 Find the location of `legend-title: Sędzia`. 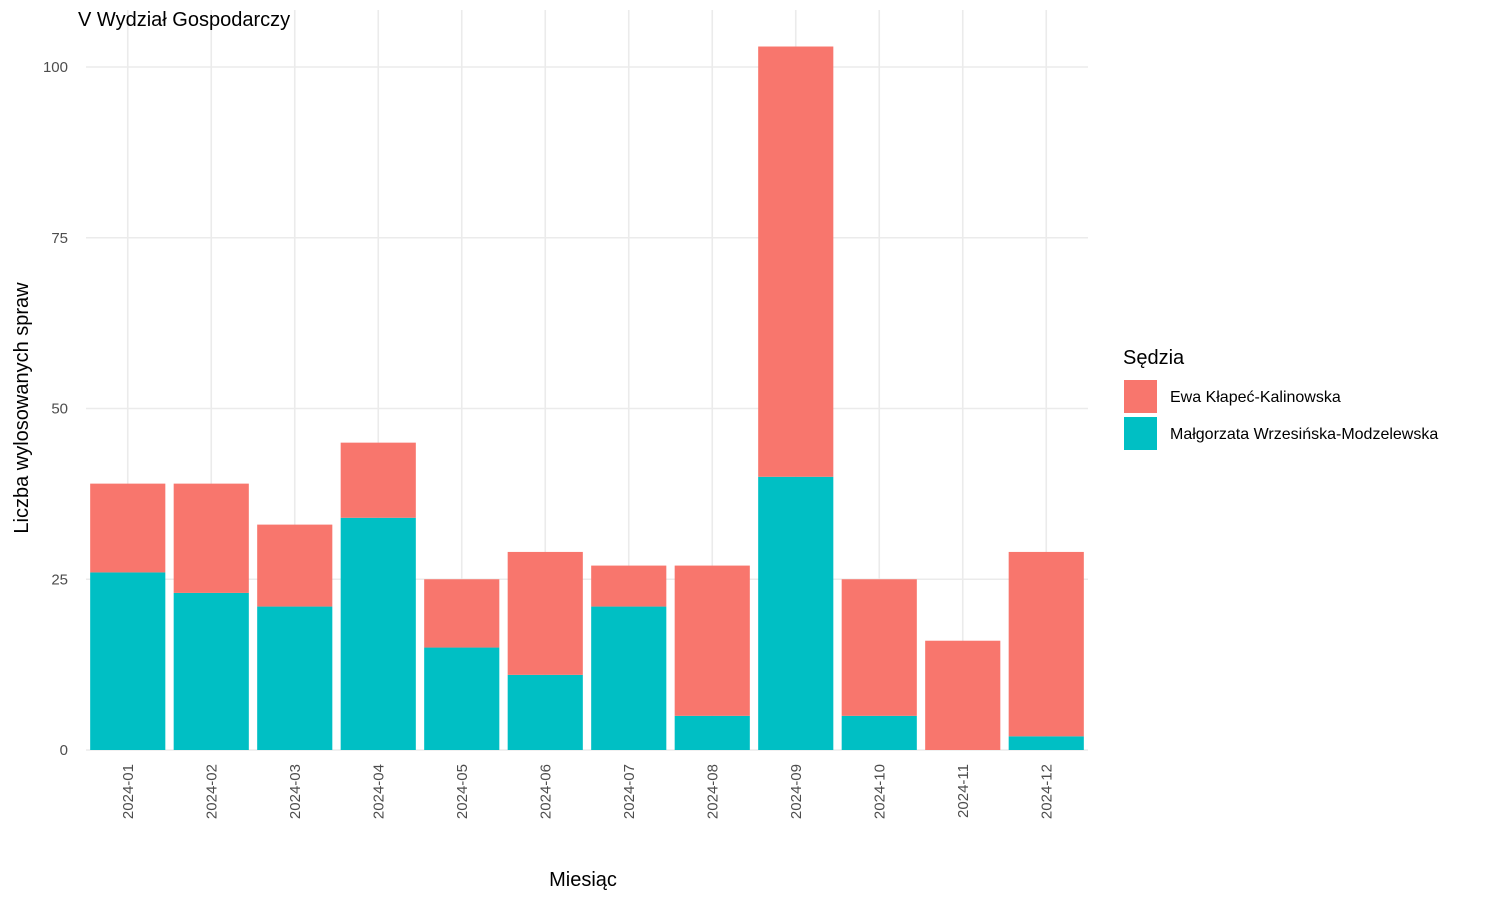

legend-title: Sędzia is located at coordinates (1154, 358).